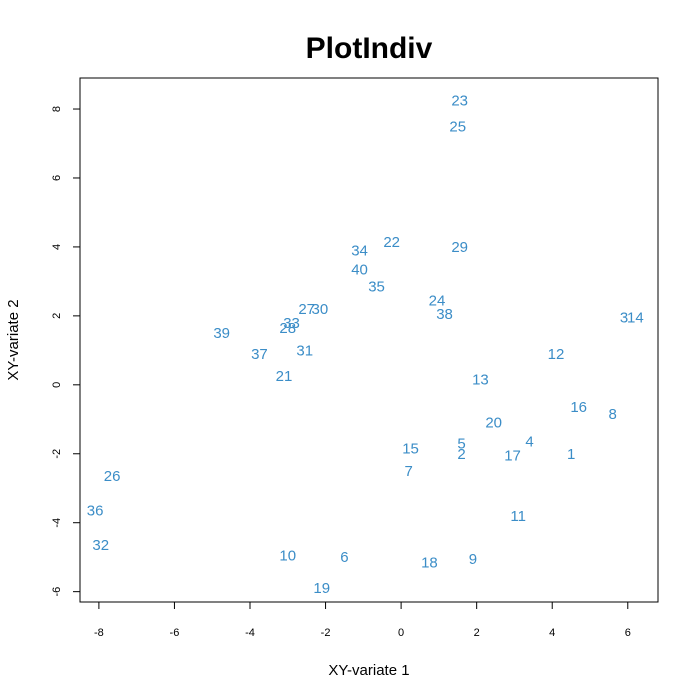  I want to click on point-label-16: 16, so click(578, 407).